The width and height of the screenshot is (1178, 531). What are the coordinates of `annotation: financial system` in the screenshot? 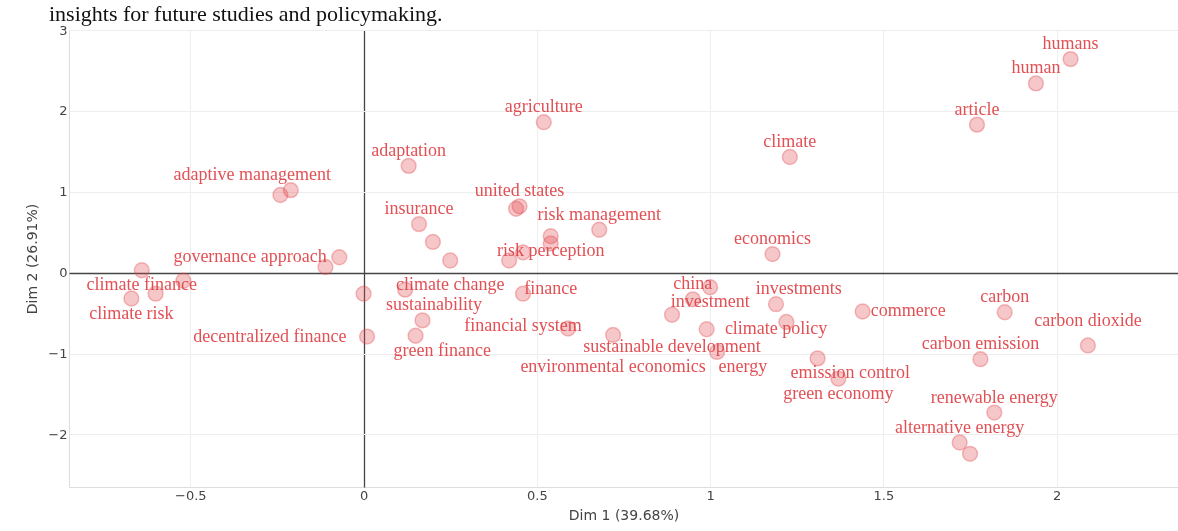 It's located at (523, 324).